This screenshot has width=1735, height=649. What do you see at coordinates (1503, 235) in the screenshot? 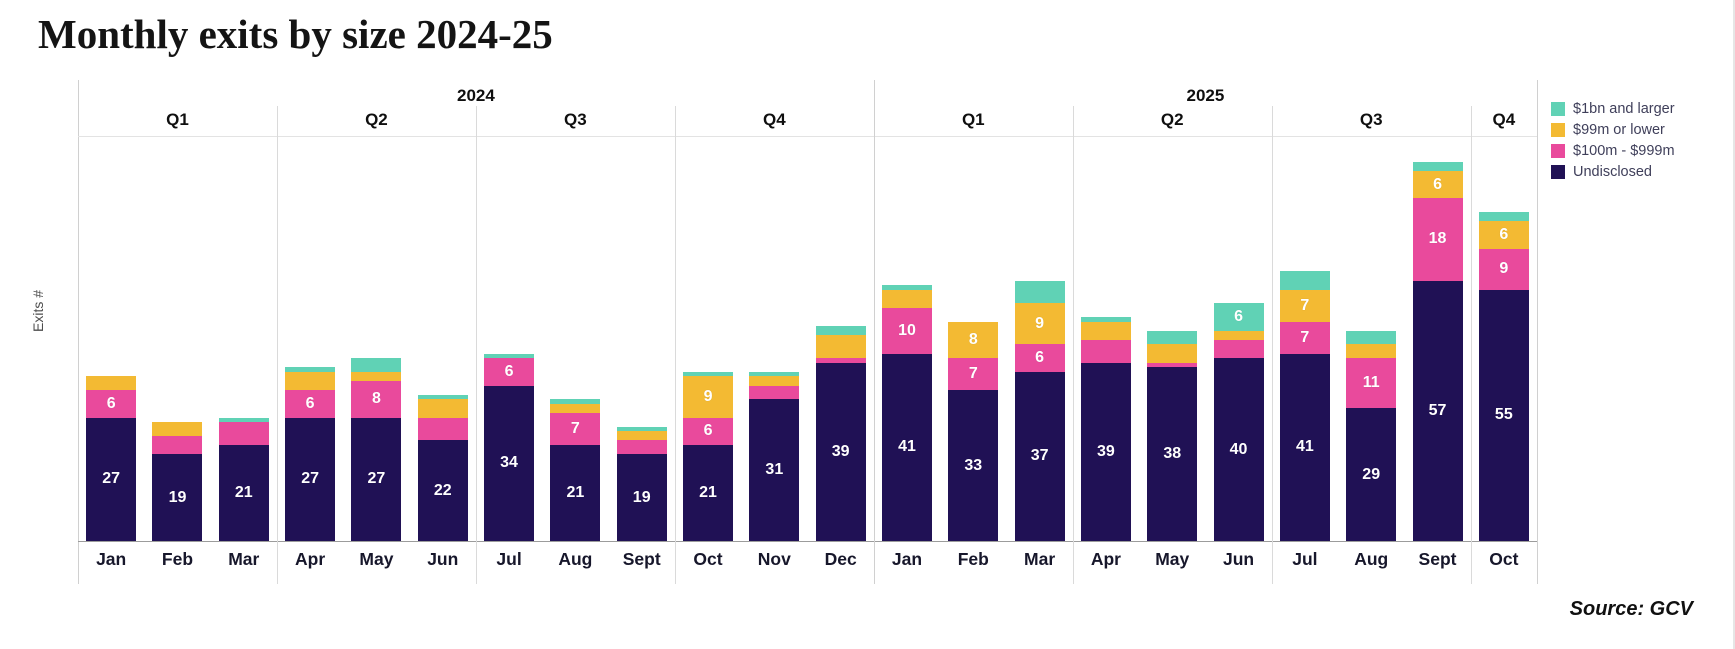
I see `segment-usd99m-or-lower-Oct-2025: 6` at bounding box center [1503, 235].